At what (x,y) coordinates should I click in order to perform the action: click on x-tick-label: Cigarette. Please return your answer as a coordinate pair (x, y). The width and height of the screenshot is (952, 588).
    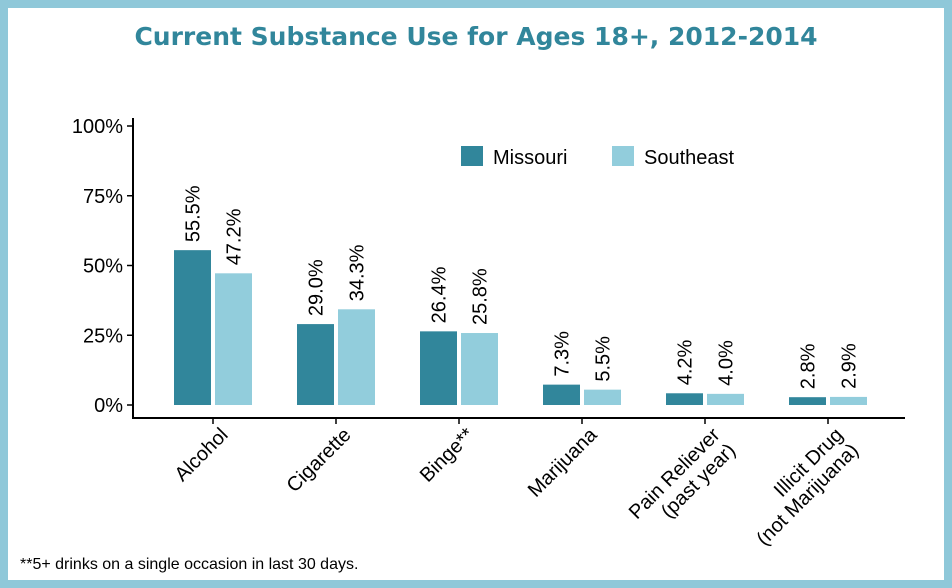
    Looking at the image, I should click on (319, 460).